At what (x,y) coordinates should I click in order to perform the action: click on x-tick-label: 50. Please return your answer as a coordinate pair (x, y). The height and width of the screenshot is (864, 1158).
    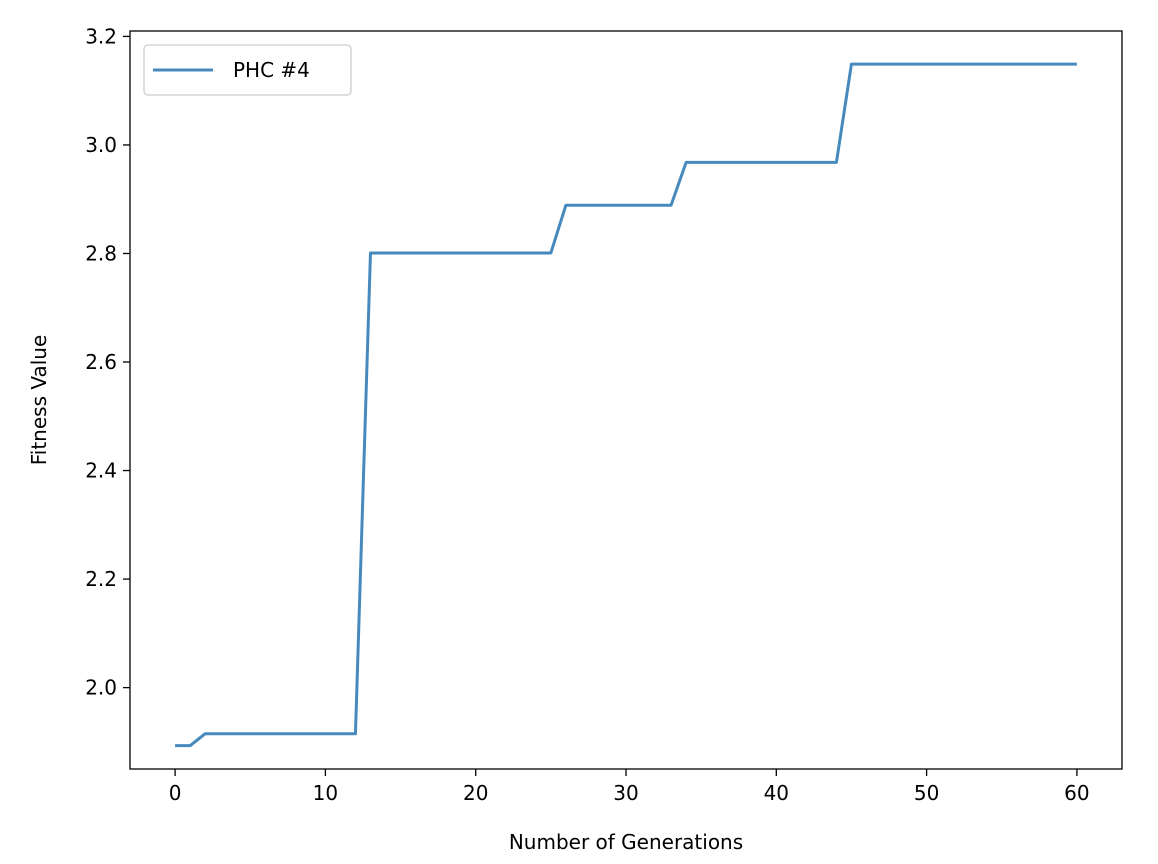
    Looking at the image, I should click on (926, 793).